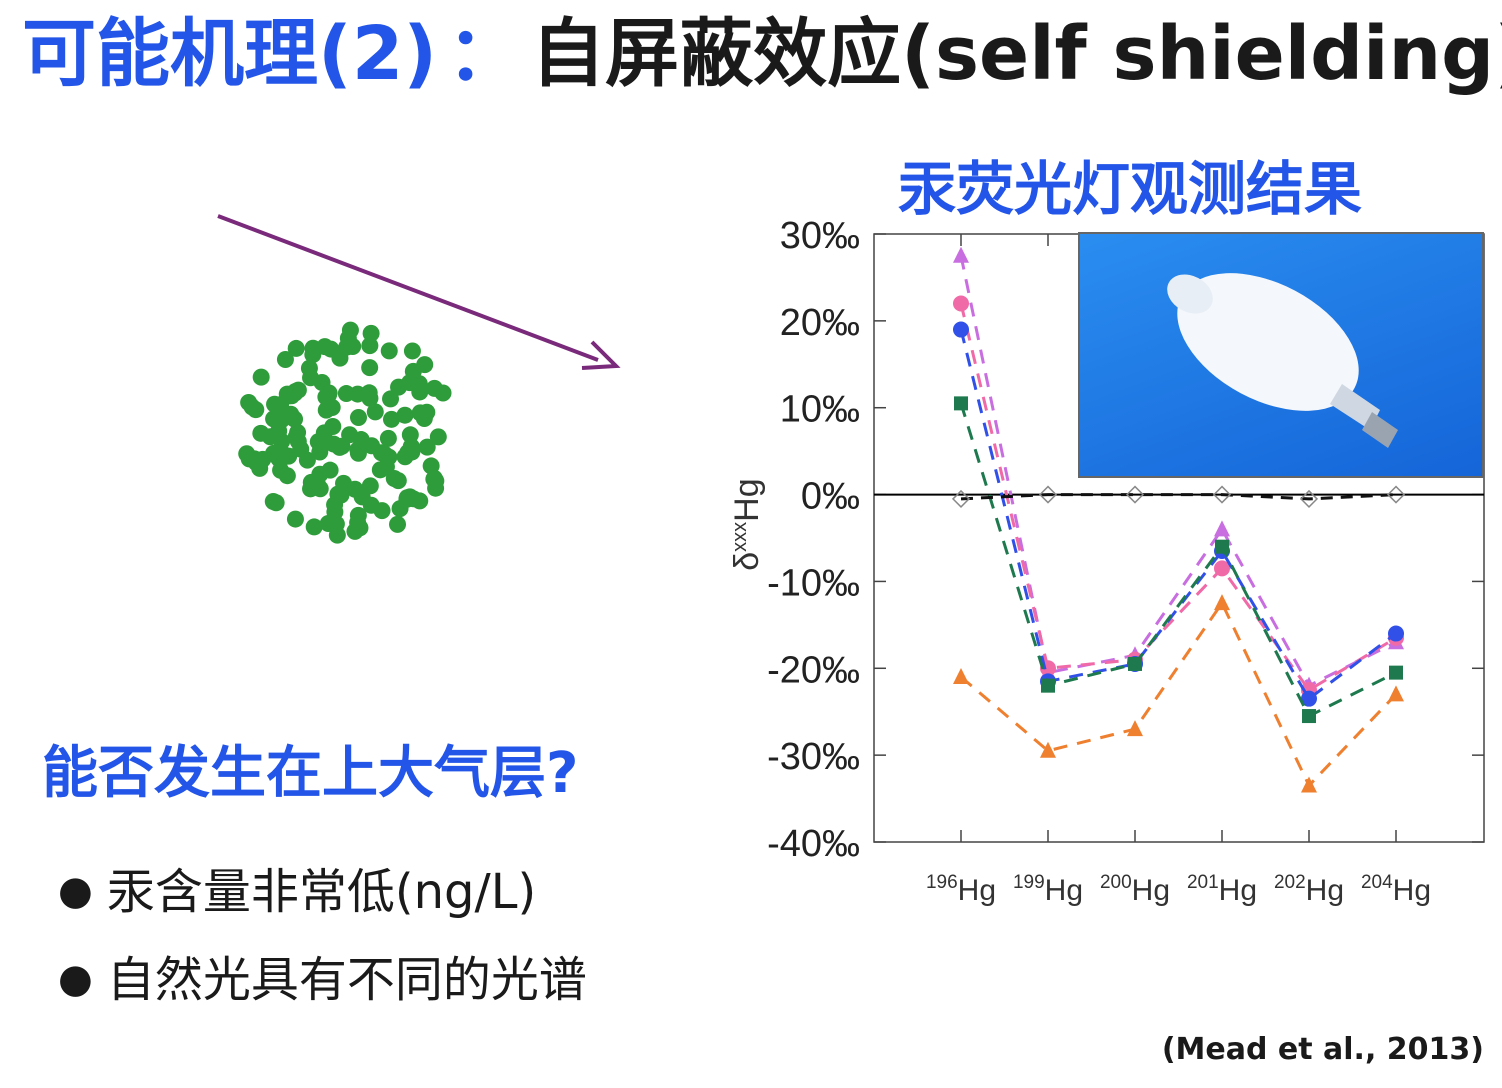 The width and height of the screenshot is (1502, 1088). What do you see at coordinates (345, 432) in the screenshot?
I see `mercury-particle-cloud` at bounding box center [345, 432].